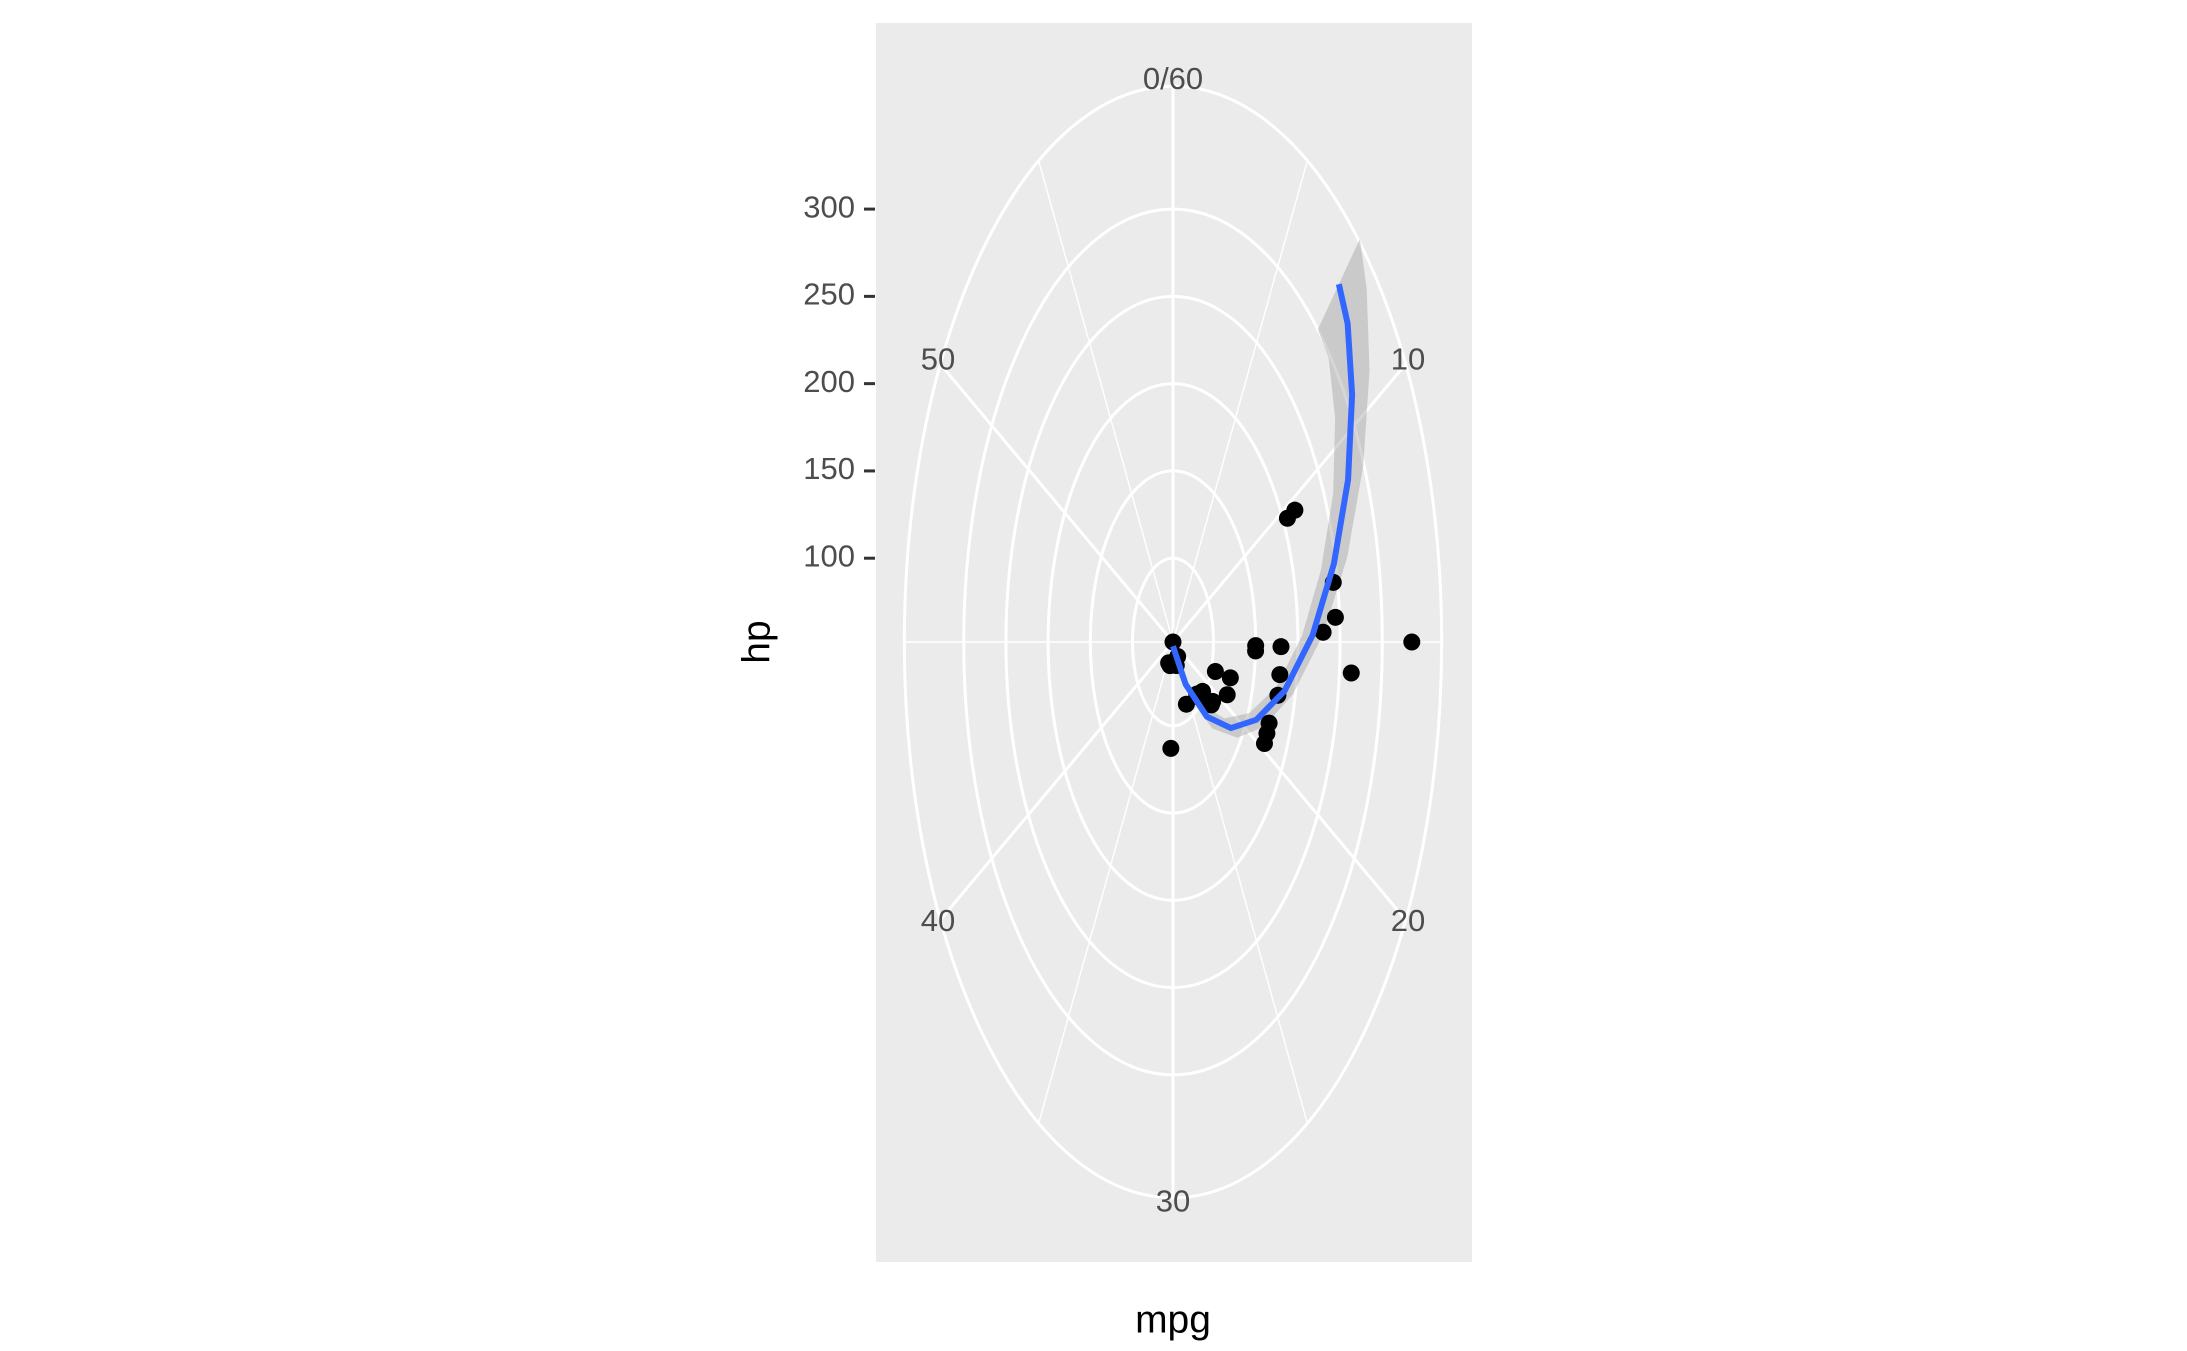 Image resolution: width=2187 pixels, height=1351 pixels. Describe the element at coordinates (1408, 359) in the screenshot. I see `x-tick-label: 10` at that location.